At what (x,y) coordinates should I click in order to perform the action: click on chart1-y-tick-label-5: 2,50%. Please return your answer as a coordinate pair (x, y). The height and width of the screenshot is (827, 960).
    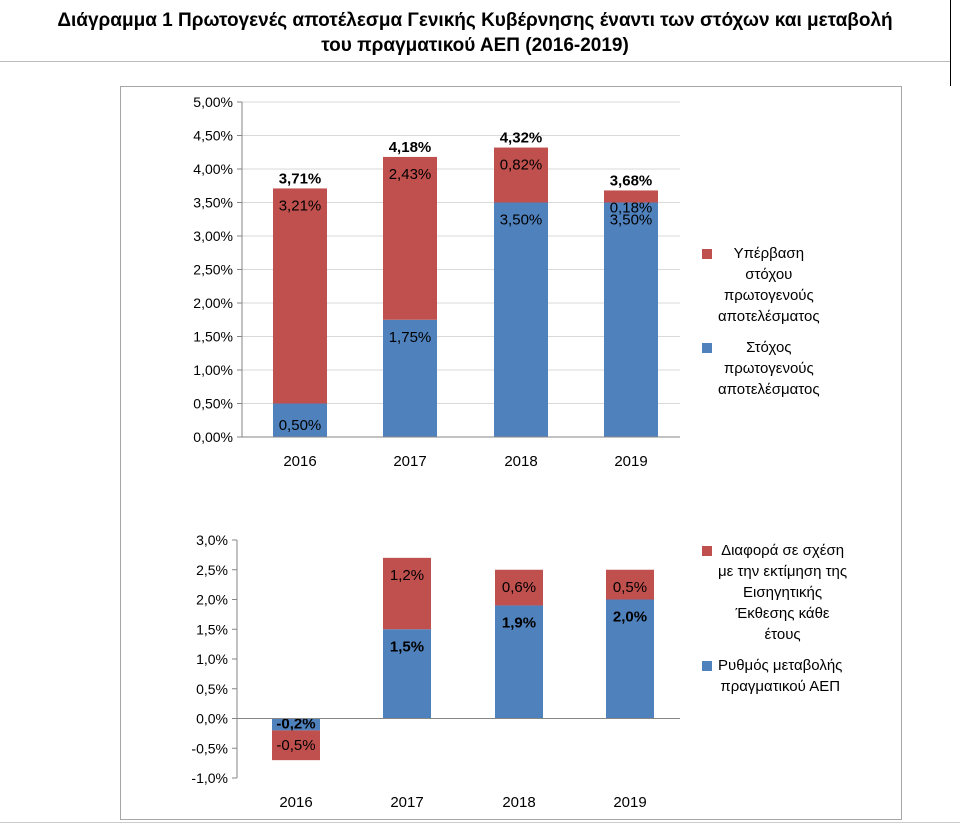
    Looking at the image, I should click on (213, 270).